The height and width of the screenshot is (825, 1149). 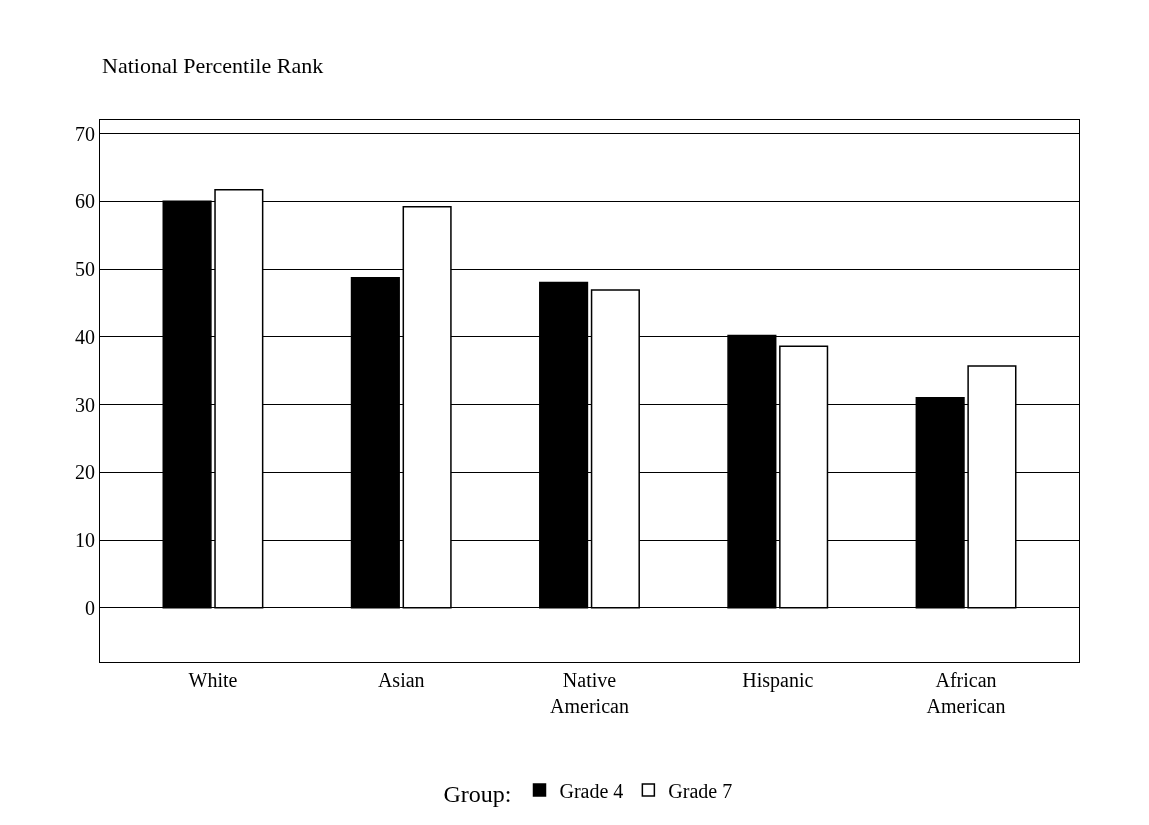 What do you see at coordinates (85, 269) in the screenshot?
I see `y-tick-label: 50` at bounding box center [85, 269].